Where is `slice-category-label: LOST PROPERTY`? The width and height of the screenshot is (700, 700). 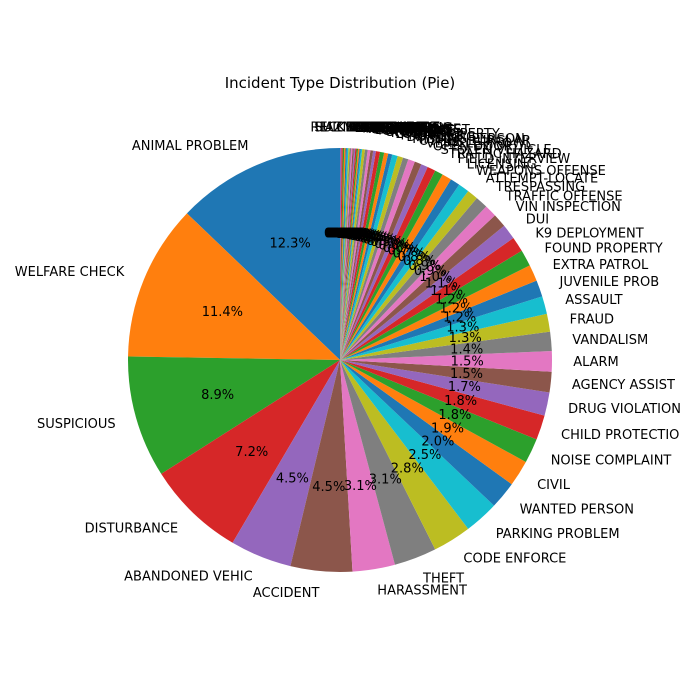 slice-category-label: LOST PROPERTY is located at coordinates (447, 134).